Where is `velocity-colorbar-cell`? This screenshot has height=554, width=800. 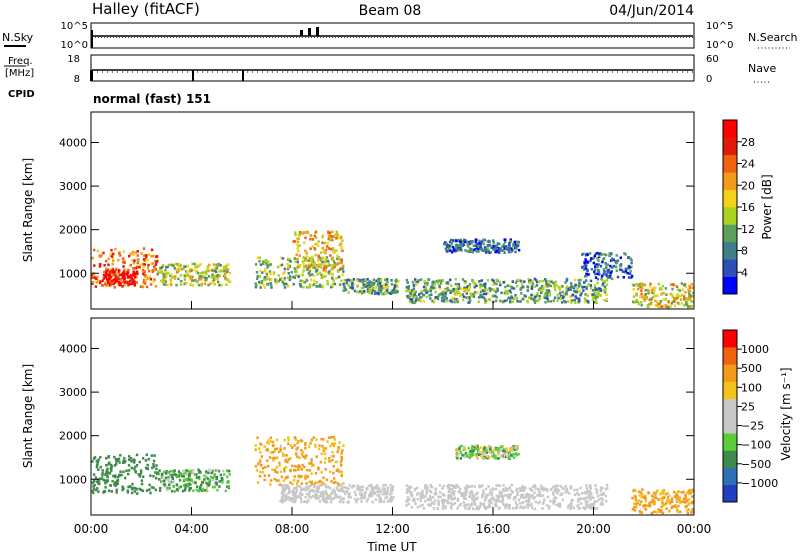 velocity-colorbar-cell is located at coordinates (730, 476).